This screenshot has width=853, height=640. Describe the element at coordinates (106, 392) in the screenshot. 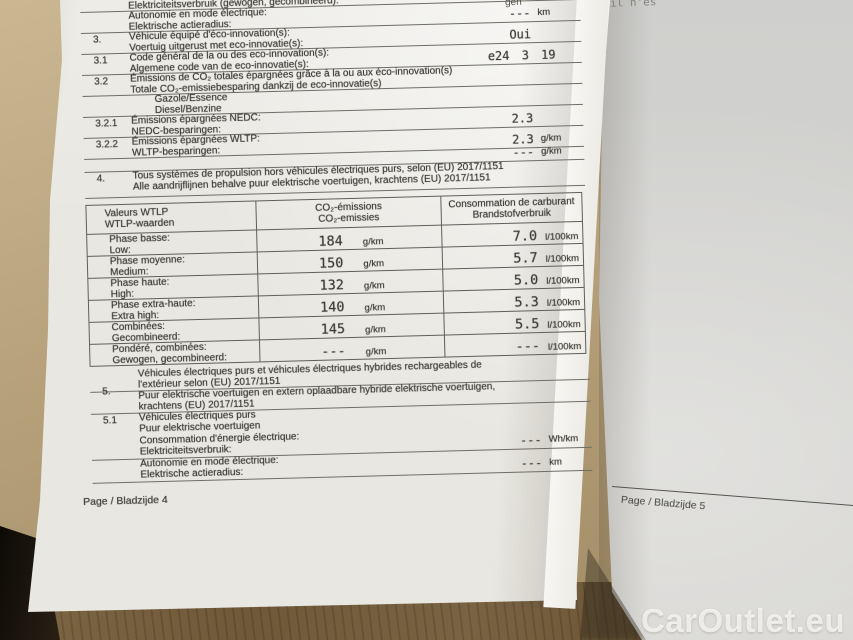

I see `row-number: 5.` at that location.